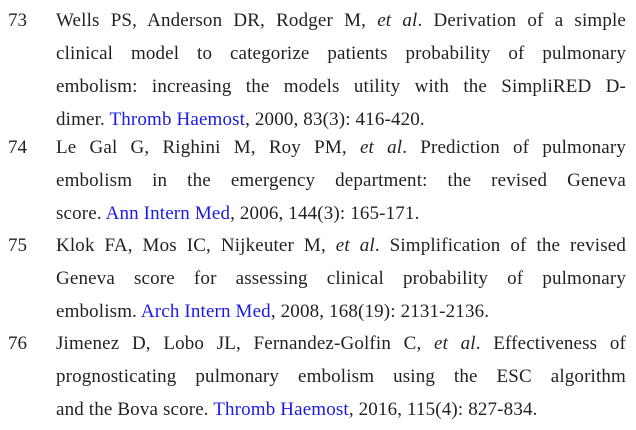  I want to click on reference-title: score., so click(81, 213).